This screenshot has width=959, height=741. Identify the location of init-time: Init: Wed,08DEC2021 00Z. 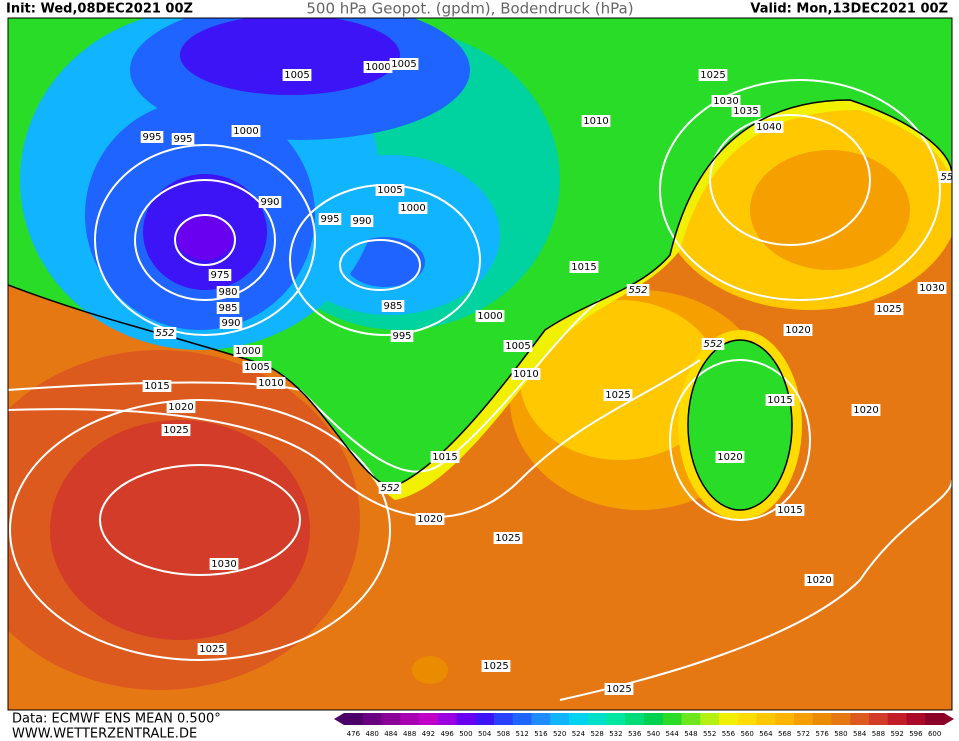
(99, 9).